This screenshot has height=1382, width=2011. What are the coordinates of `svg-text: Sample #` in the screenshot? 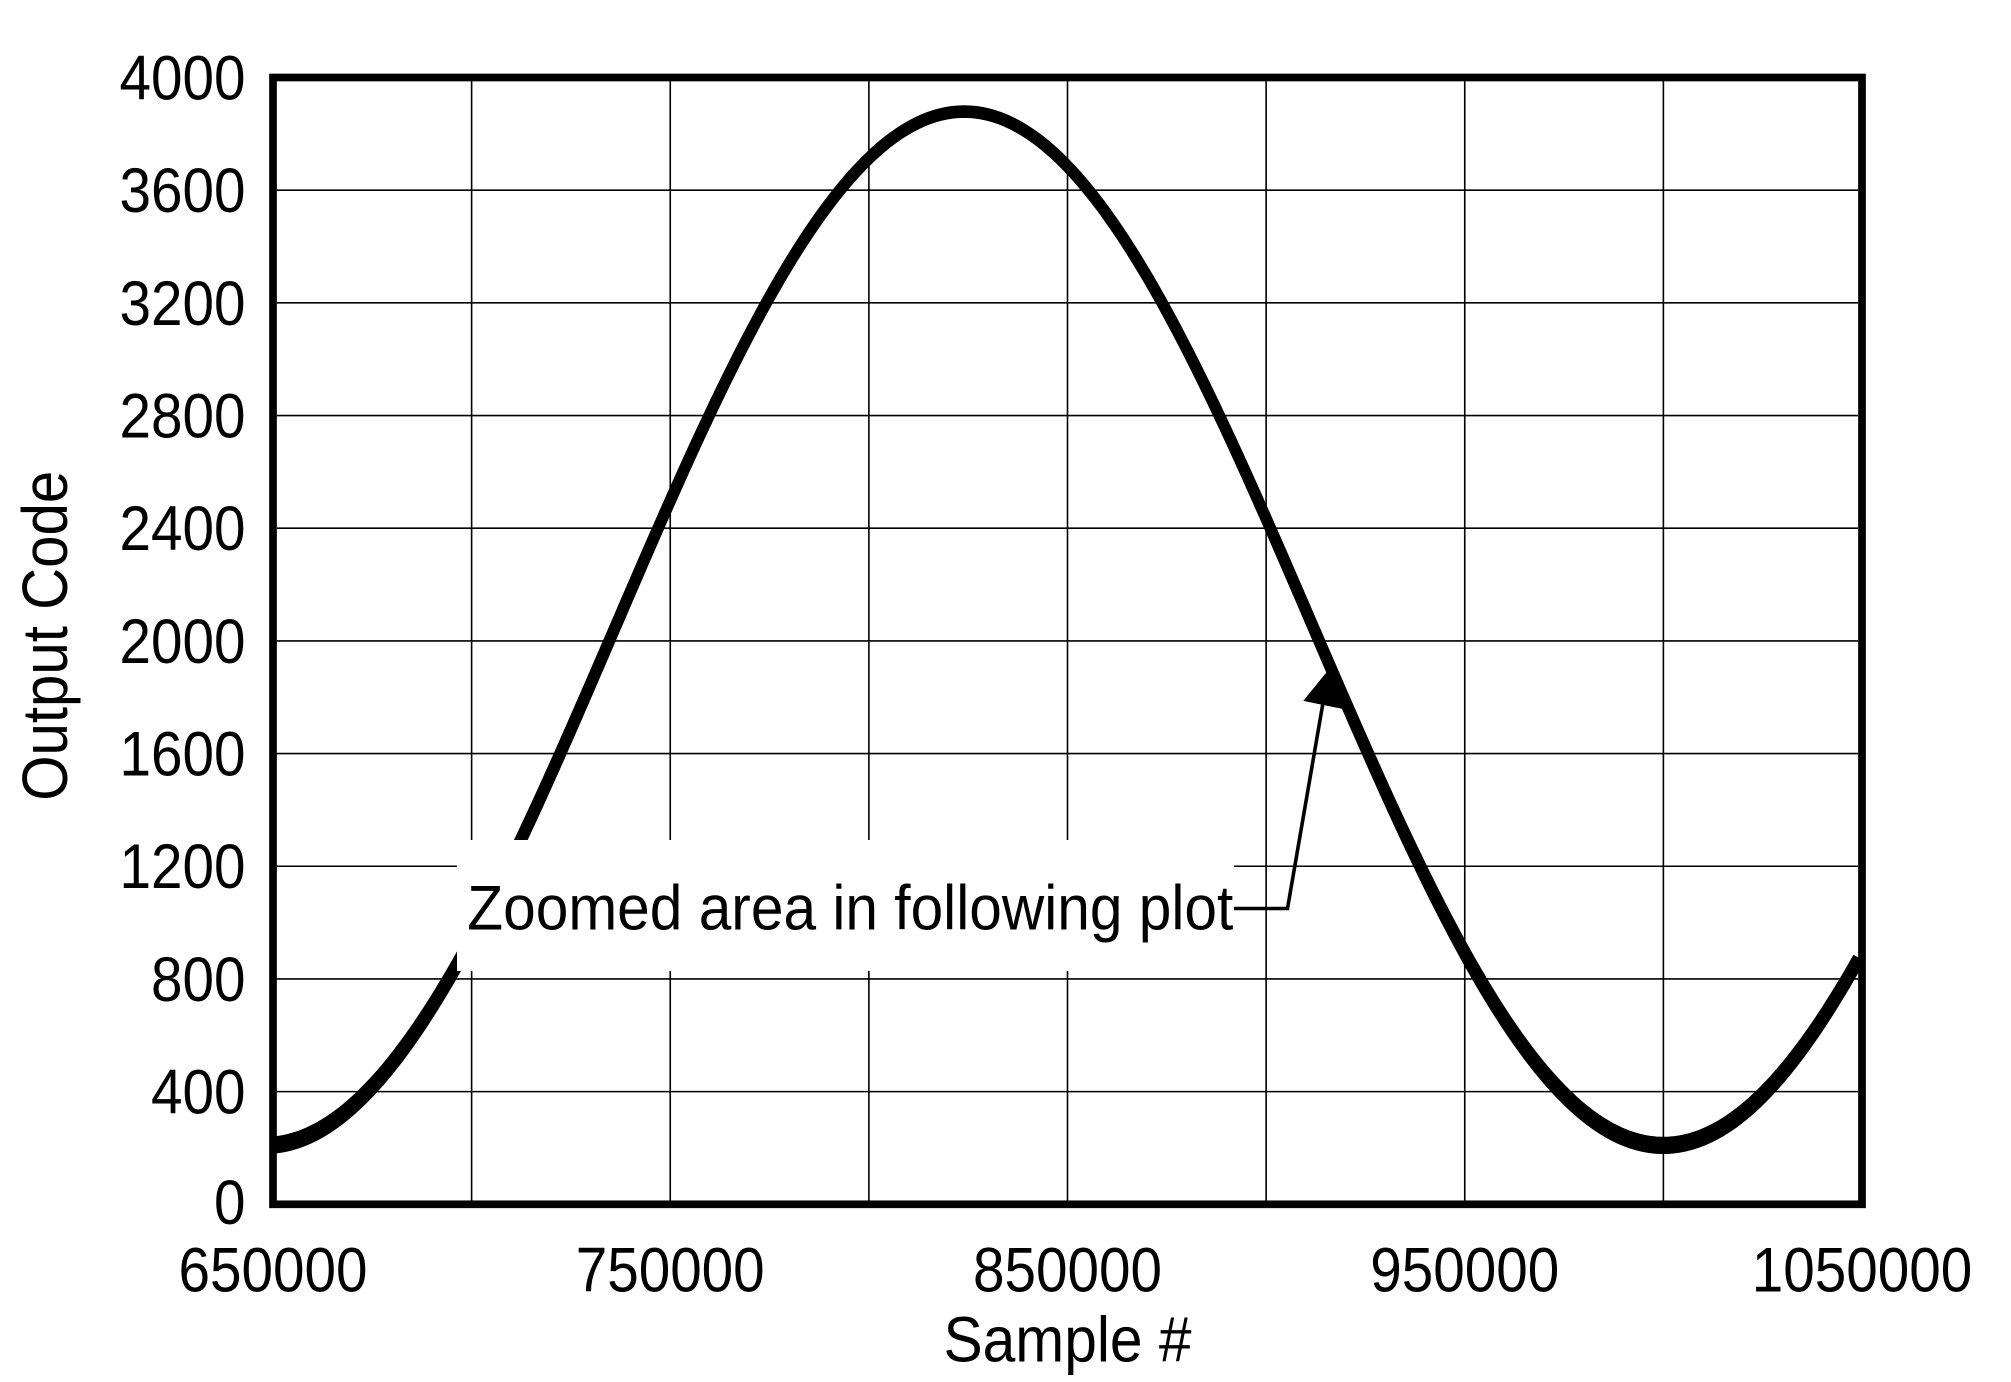 It's located at (1068, 1339).